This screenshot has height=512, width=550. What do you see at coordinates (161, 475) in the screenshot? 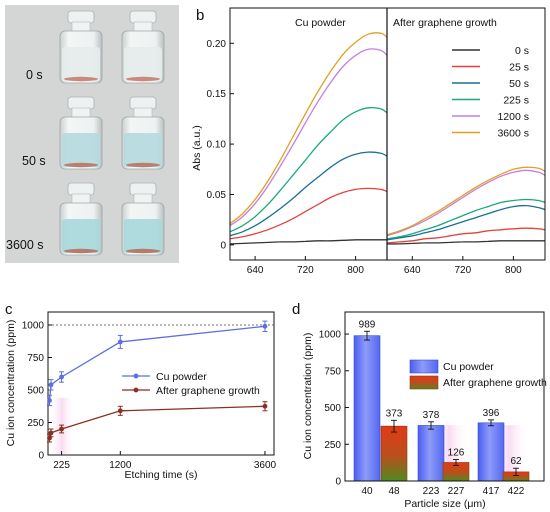
I see `panel-c-xlabel: Etching time (s)` at bounding box center [161, 475].